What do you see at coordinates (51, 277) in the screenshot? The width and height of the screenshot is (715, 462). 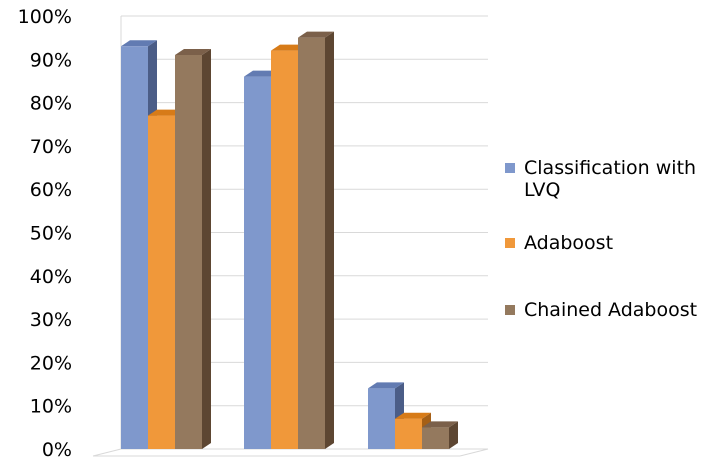 I see `y-tick-label: 40%` at bounding box center [51, 277].